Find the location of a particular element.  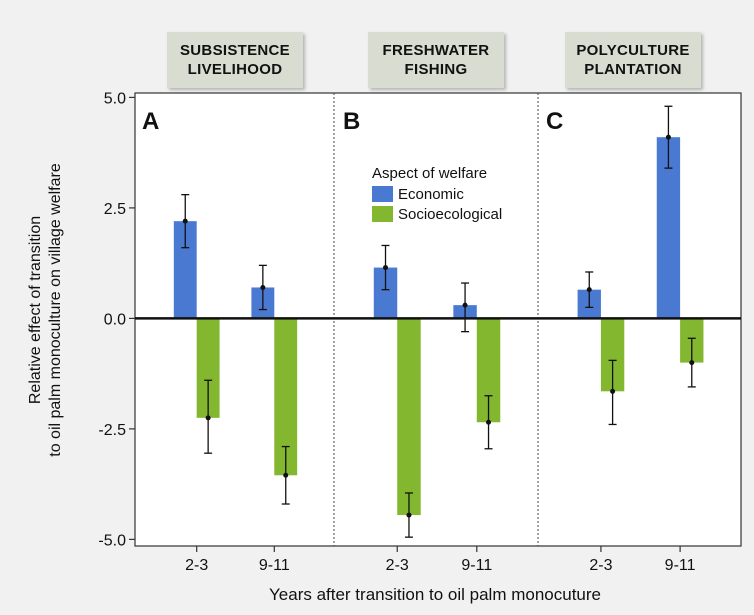

y-tick-label: 2.5 is located at coordinates (115, 209).